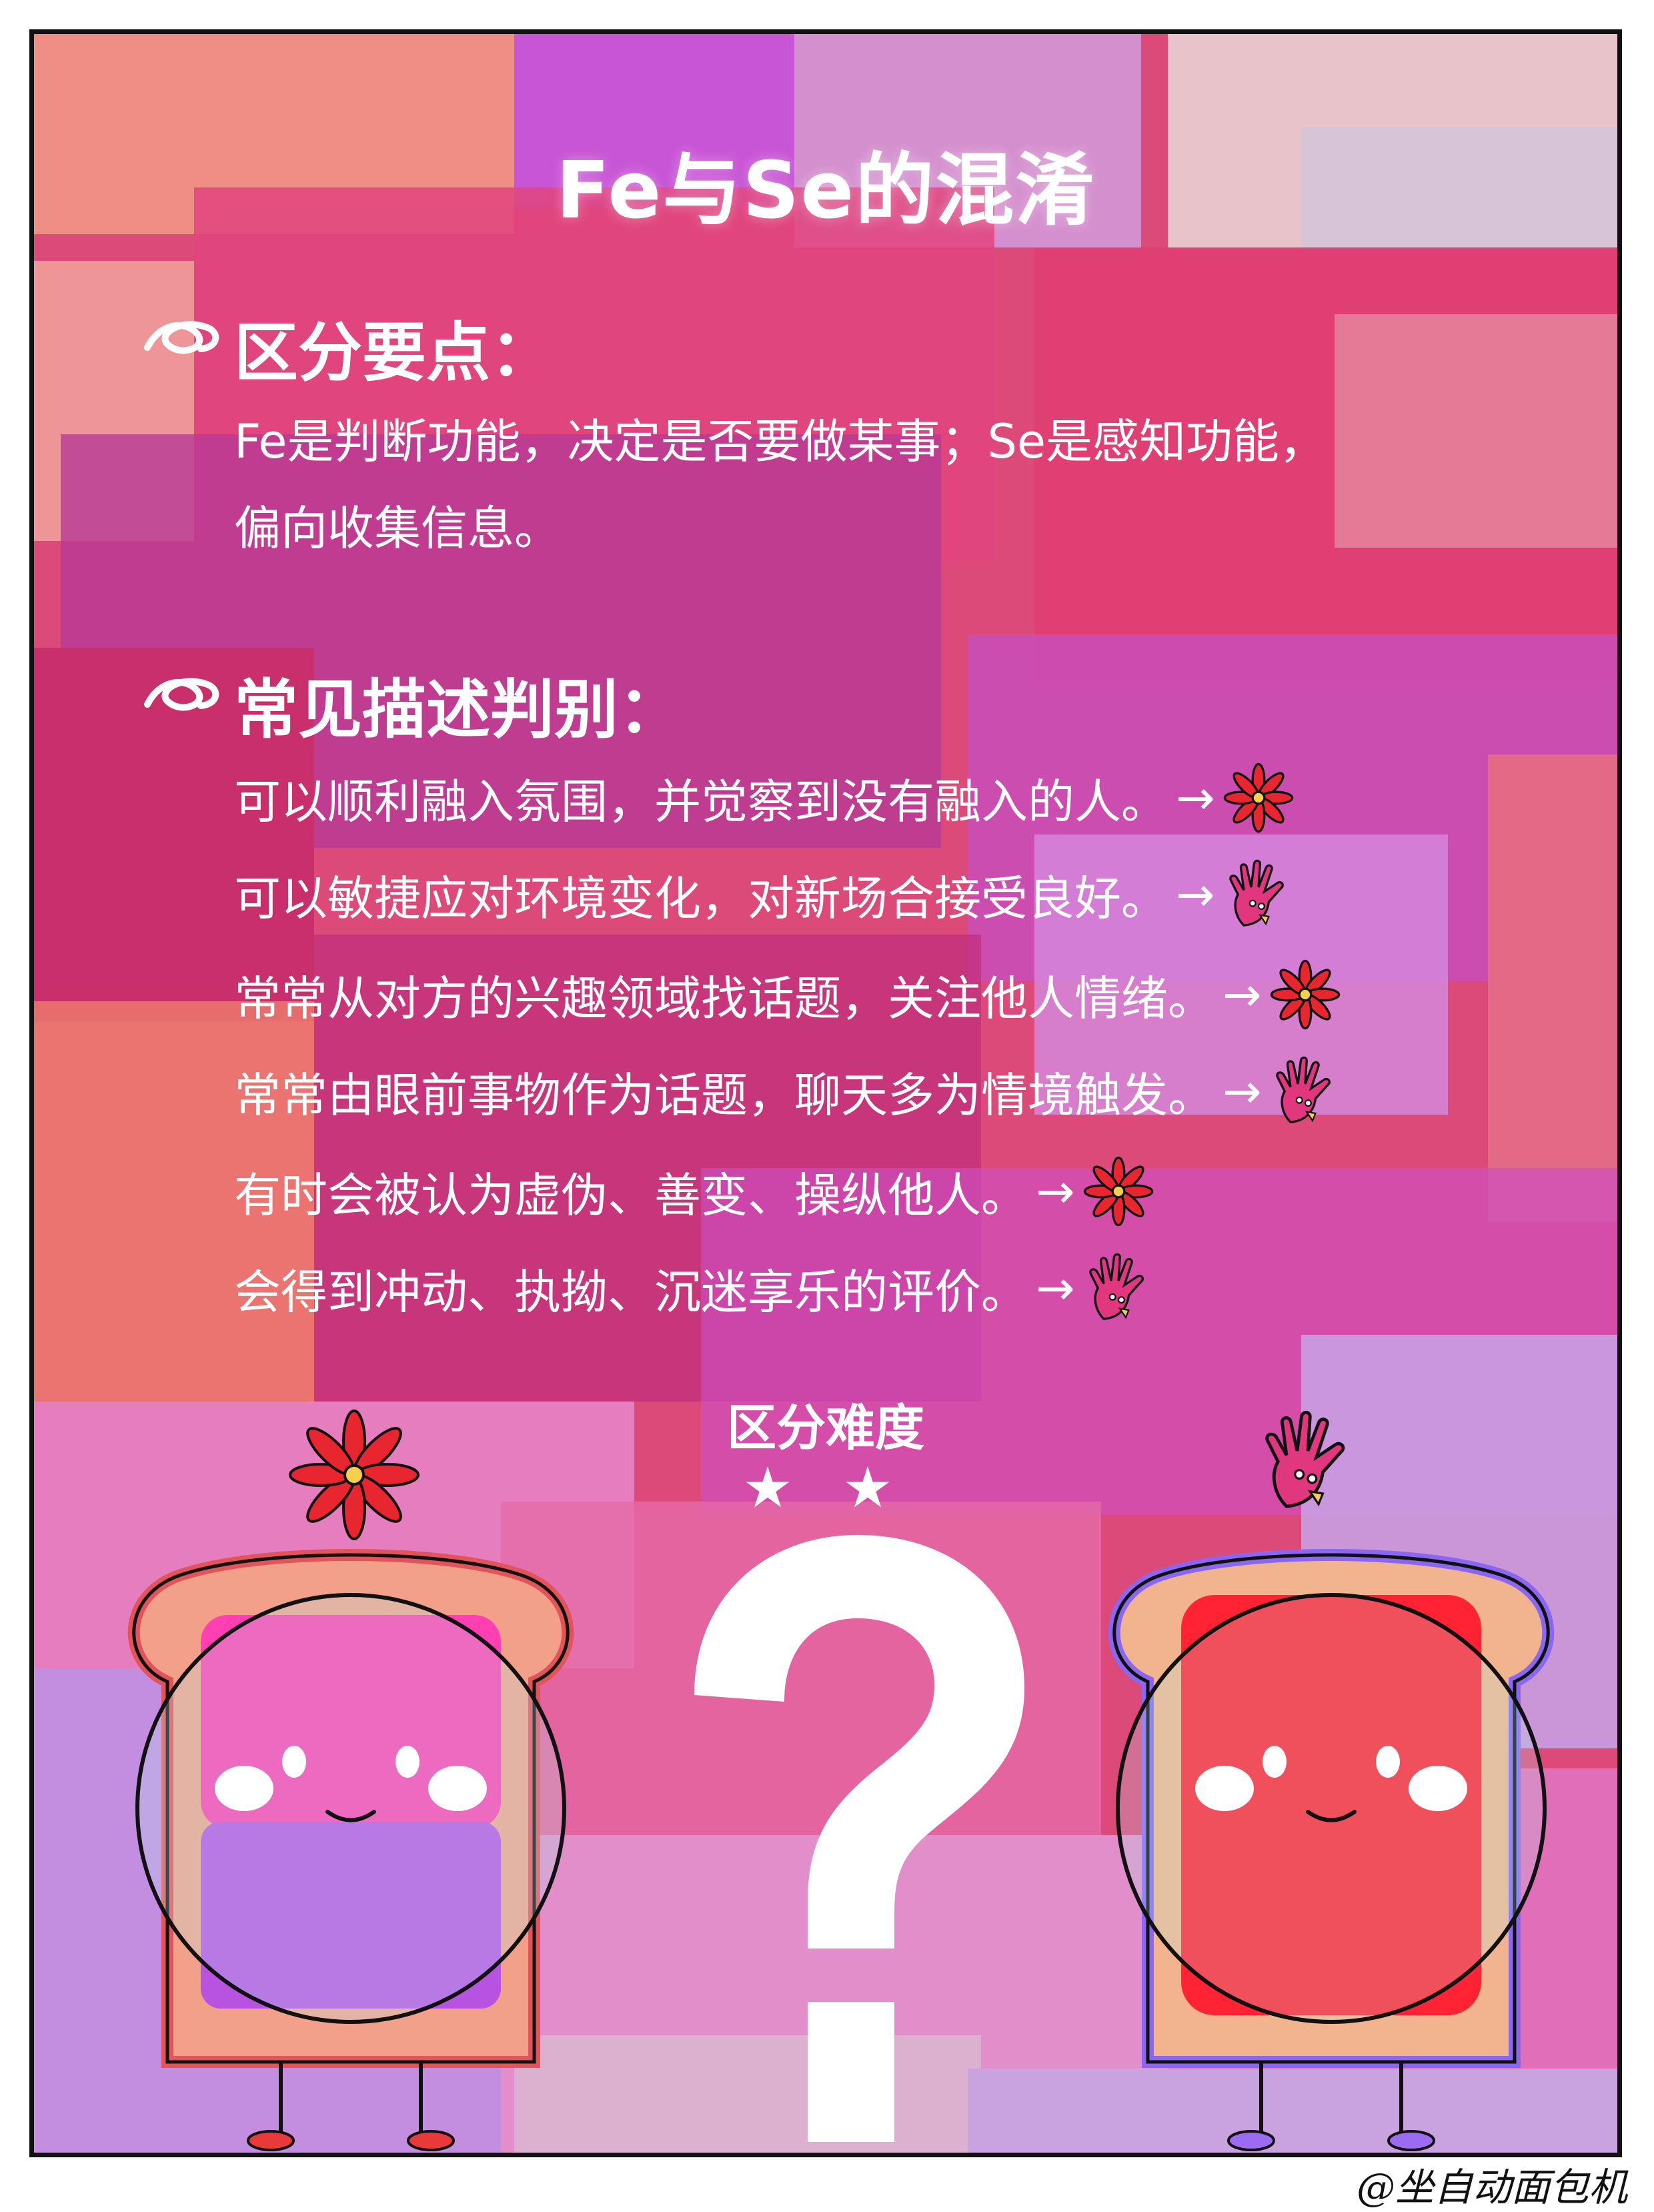  I want to click on judgement-item: 可以顺利融入氛围，并觉察到没有融入的人。 →, so click(764, 798).